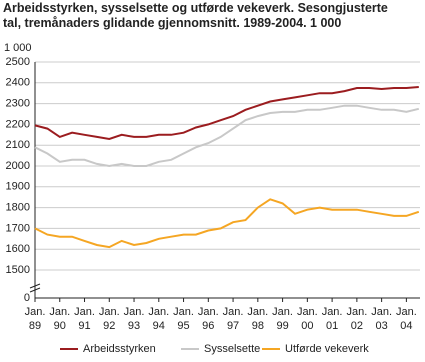 The image size is (425, 362). Describe the element at coordinates (406, 319) in the screenshot. I see `x-tick-label: Jan. 04` at that location.